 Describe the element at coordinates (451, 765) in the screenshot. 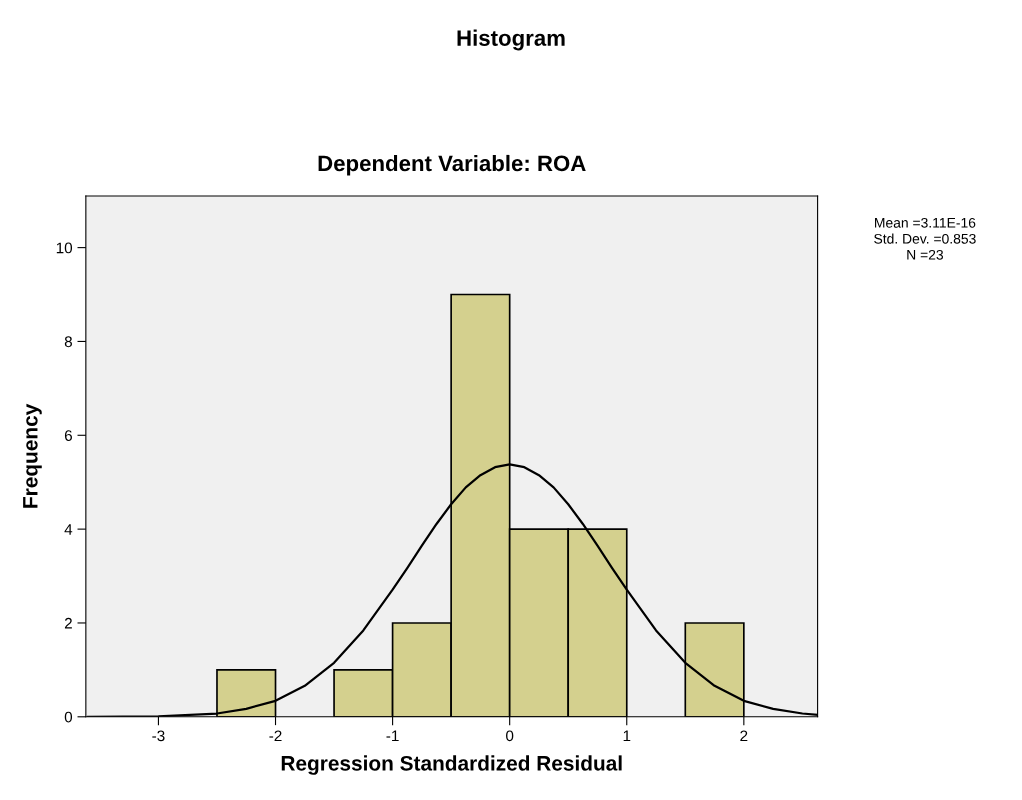

I see `x-axis-title: Regression Standardized Residual` at that location.